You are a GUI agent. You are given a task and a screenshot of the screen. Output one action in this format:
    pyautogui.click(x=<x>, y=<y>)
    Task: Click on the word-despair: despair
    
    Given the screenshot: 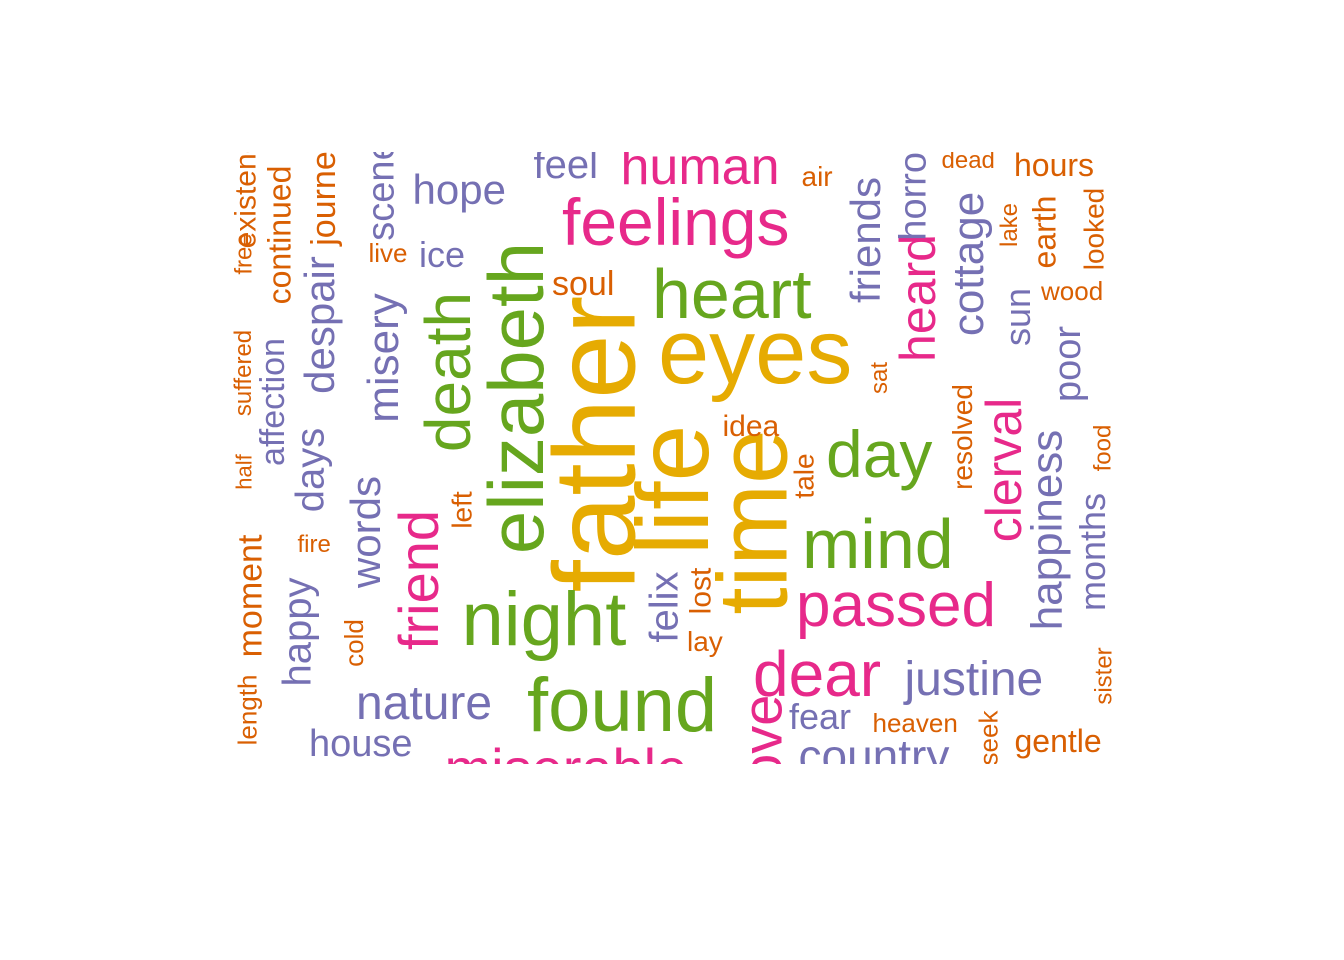 What is the action you would take?
    pyautogui.click(x=319, y=325)
    